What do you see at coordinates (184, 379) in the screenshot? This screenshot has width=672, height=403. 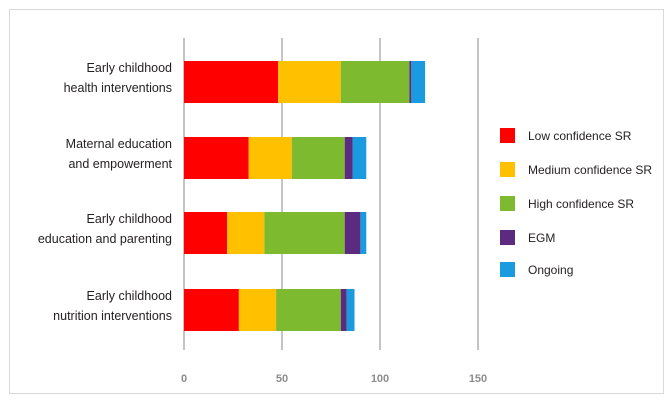 I see `x-tick-label: 0` at bounding box center [184, 379].